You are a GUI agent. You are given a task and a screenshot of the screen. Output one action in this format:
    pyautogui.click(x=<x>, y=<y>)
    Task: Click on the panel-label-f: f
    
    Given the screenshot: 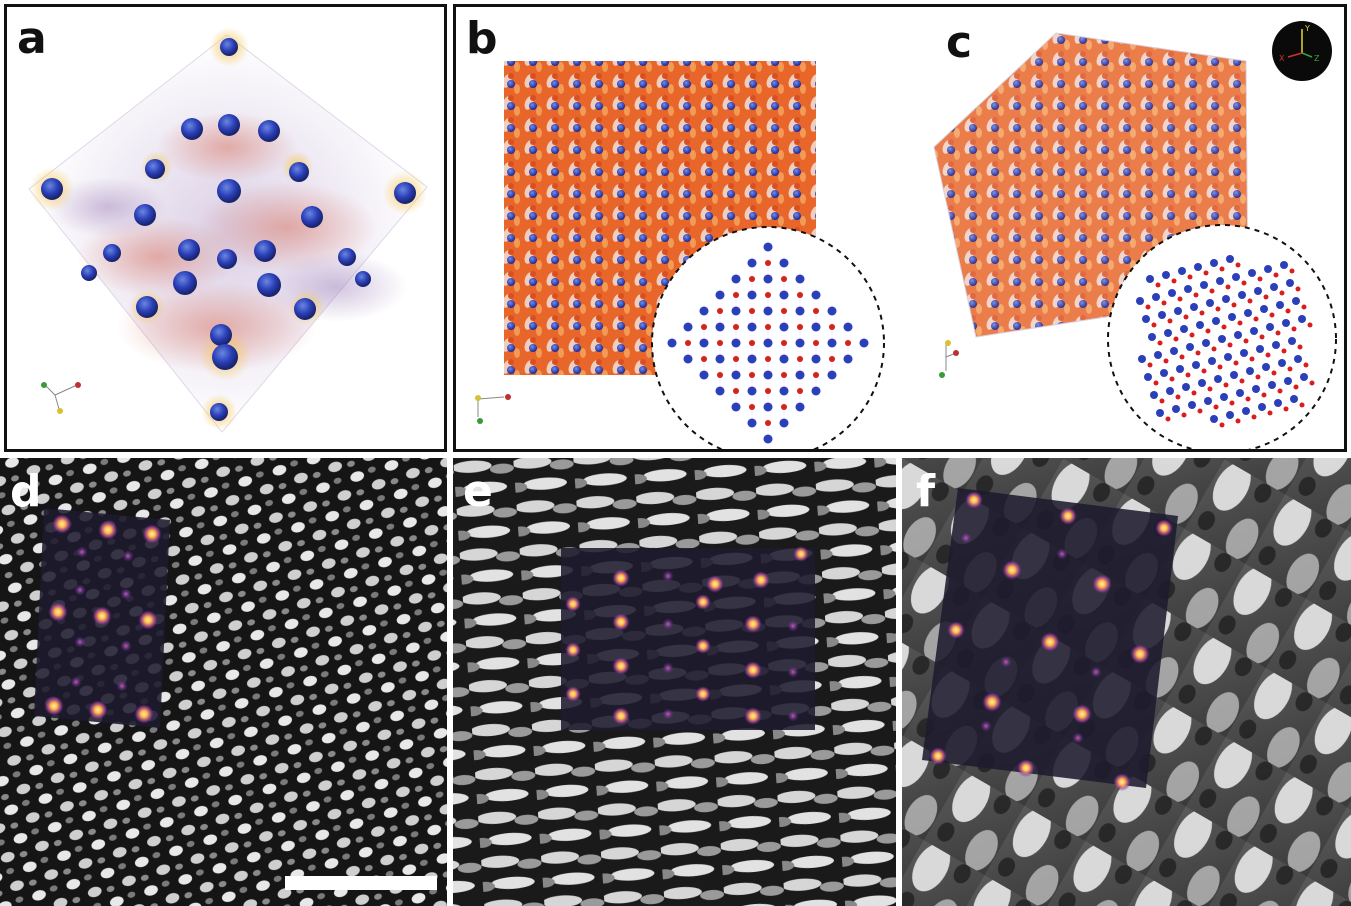 What is the action you would take?
    pyautogui.click(x=926, y=491)
    